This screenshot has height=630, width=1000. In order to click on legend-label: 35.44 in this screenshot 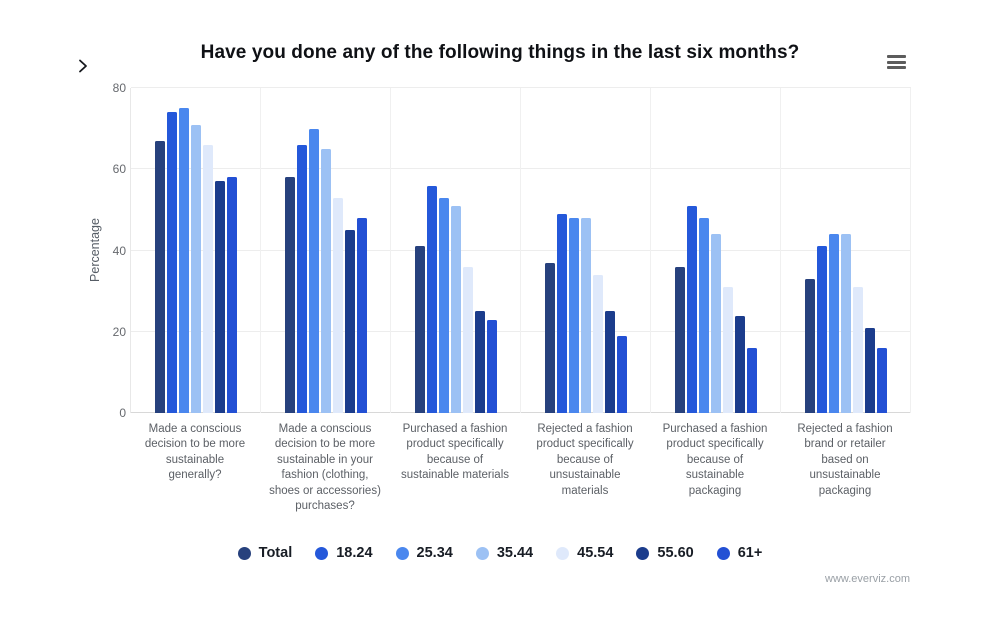, I will do `click(515, 553)`.